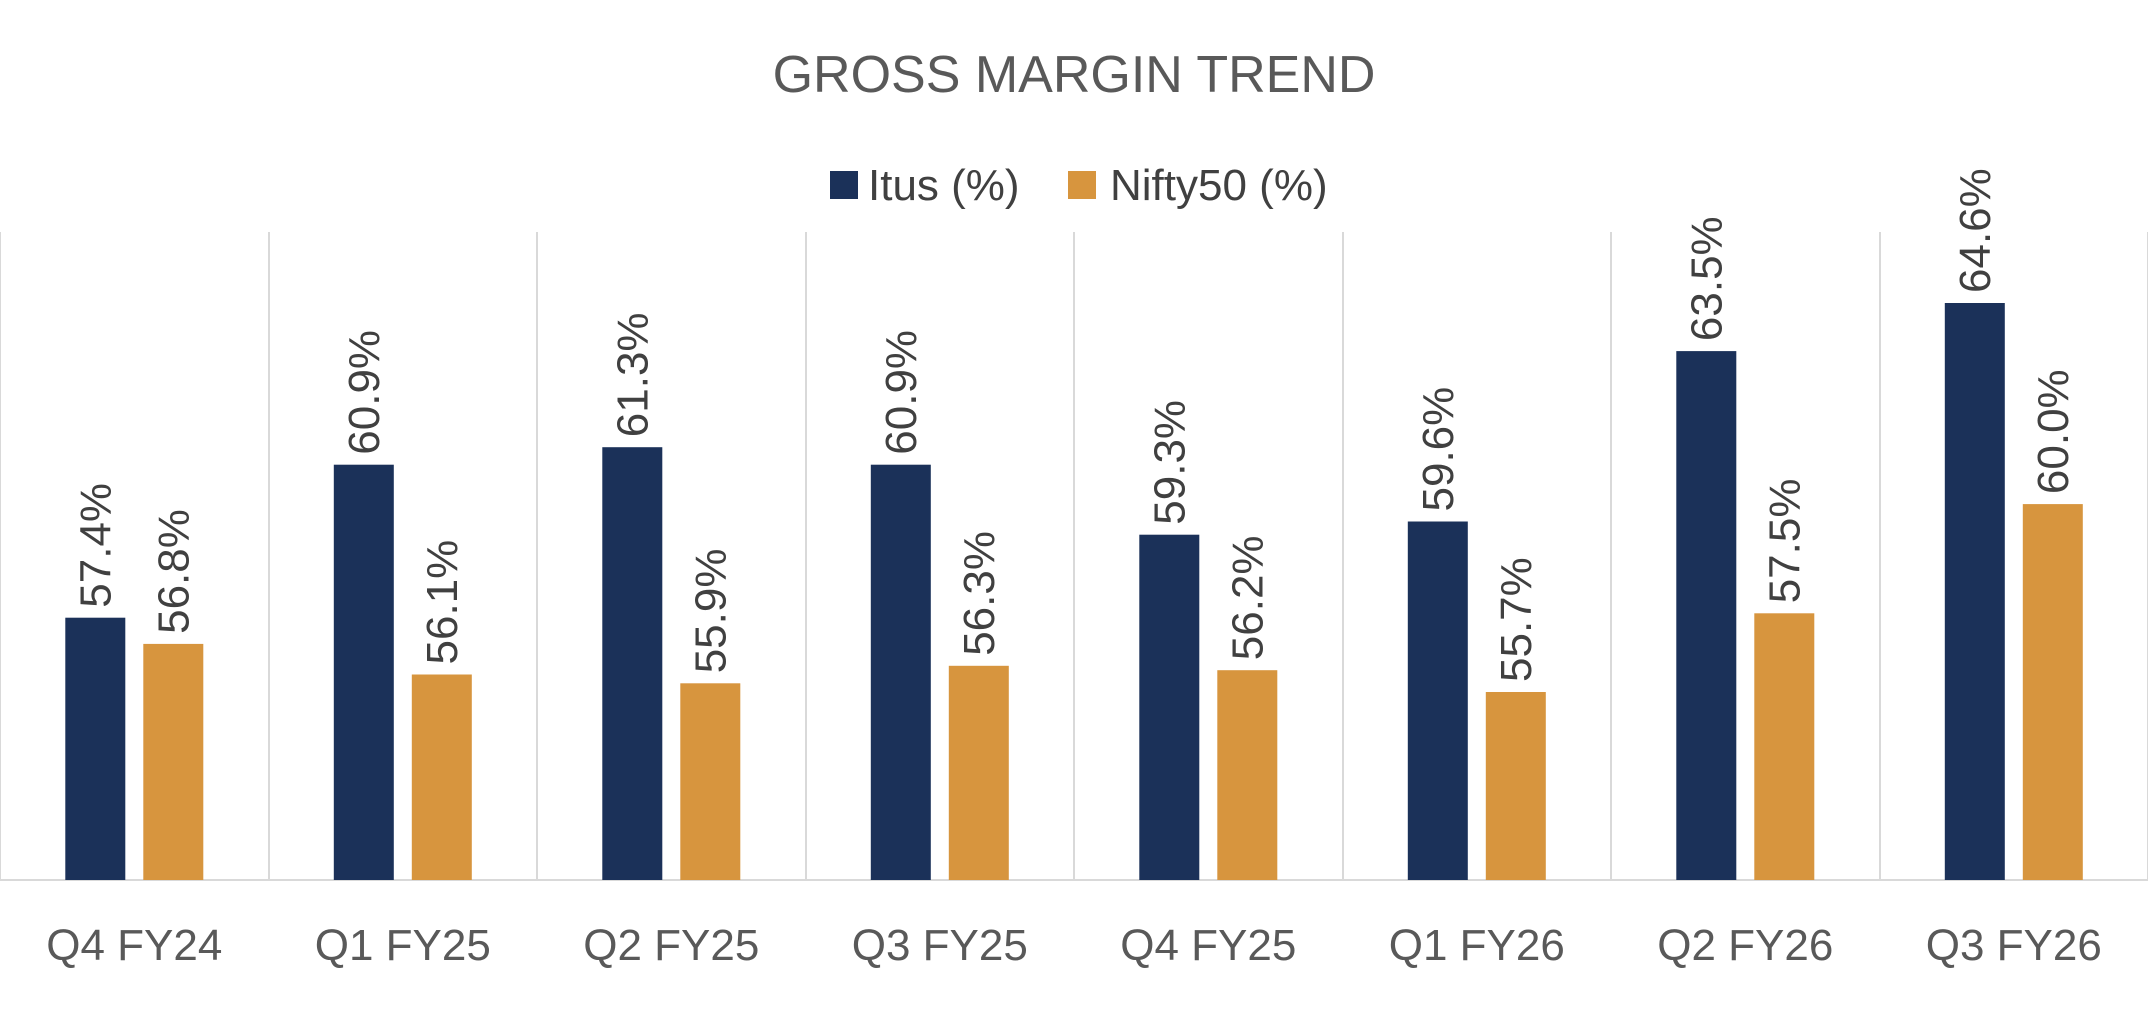  What do you see at coordinates (632, 374) in the screenshot?
I see `data-label: 61.3%` at bounding box center [632, 374].